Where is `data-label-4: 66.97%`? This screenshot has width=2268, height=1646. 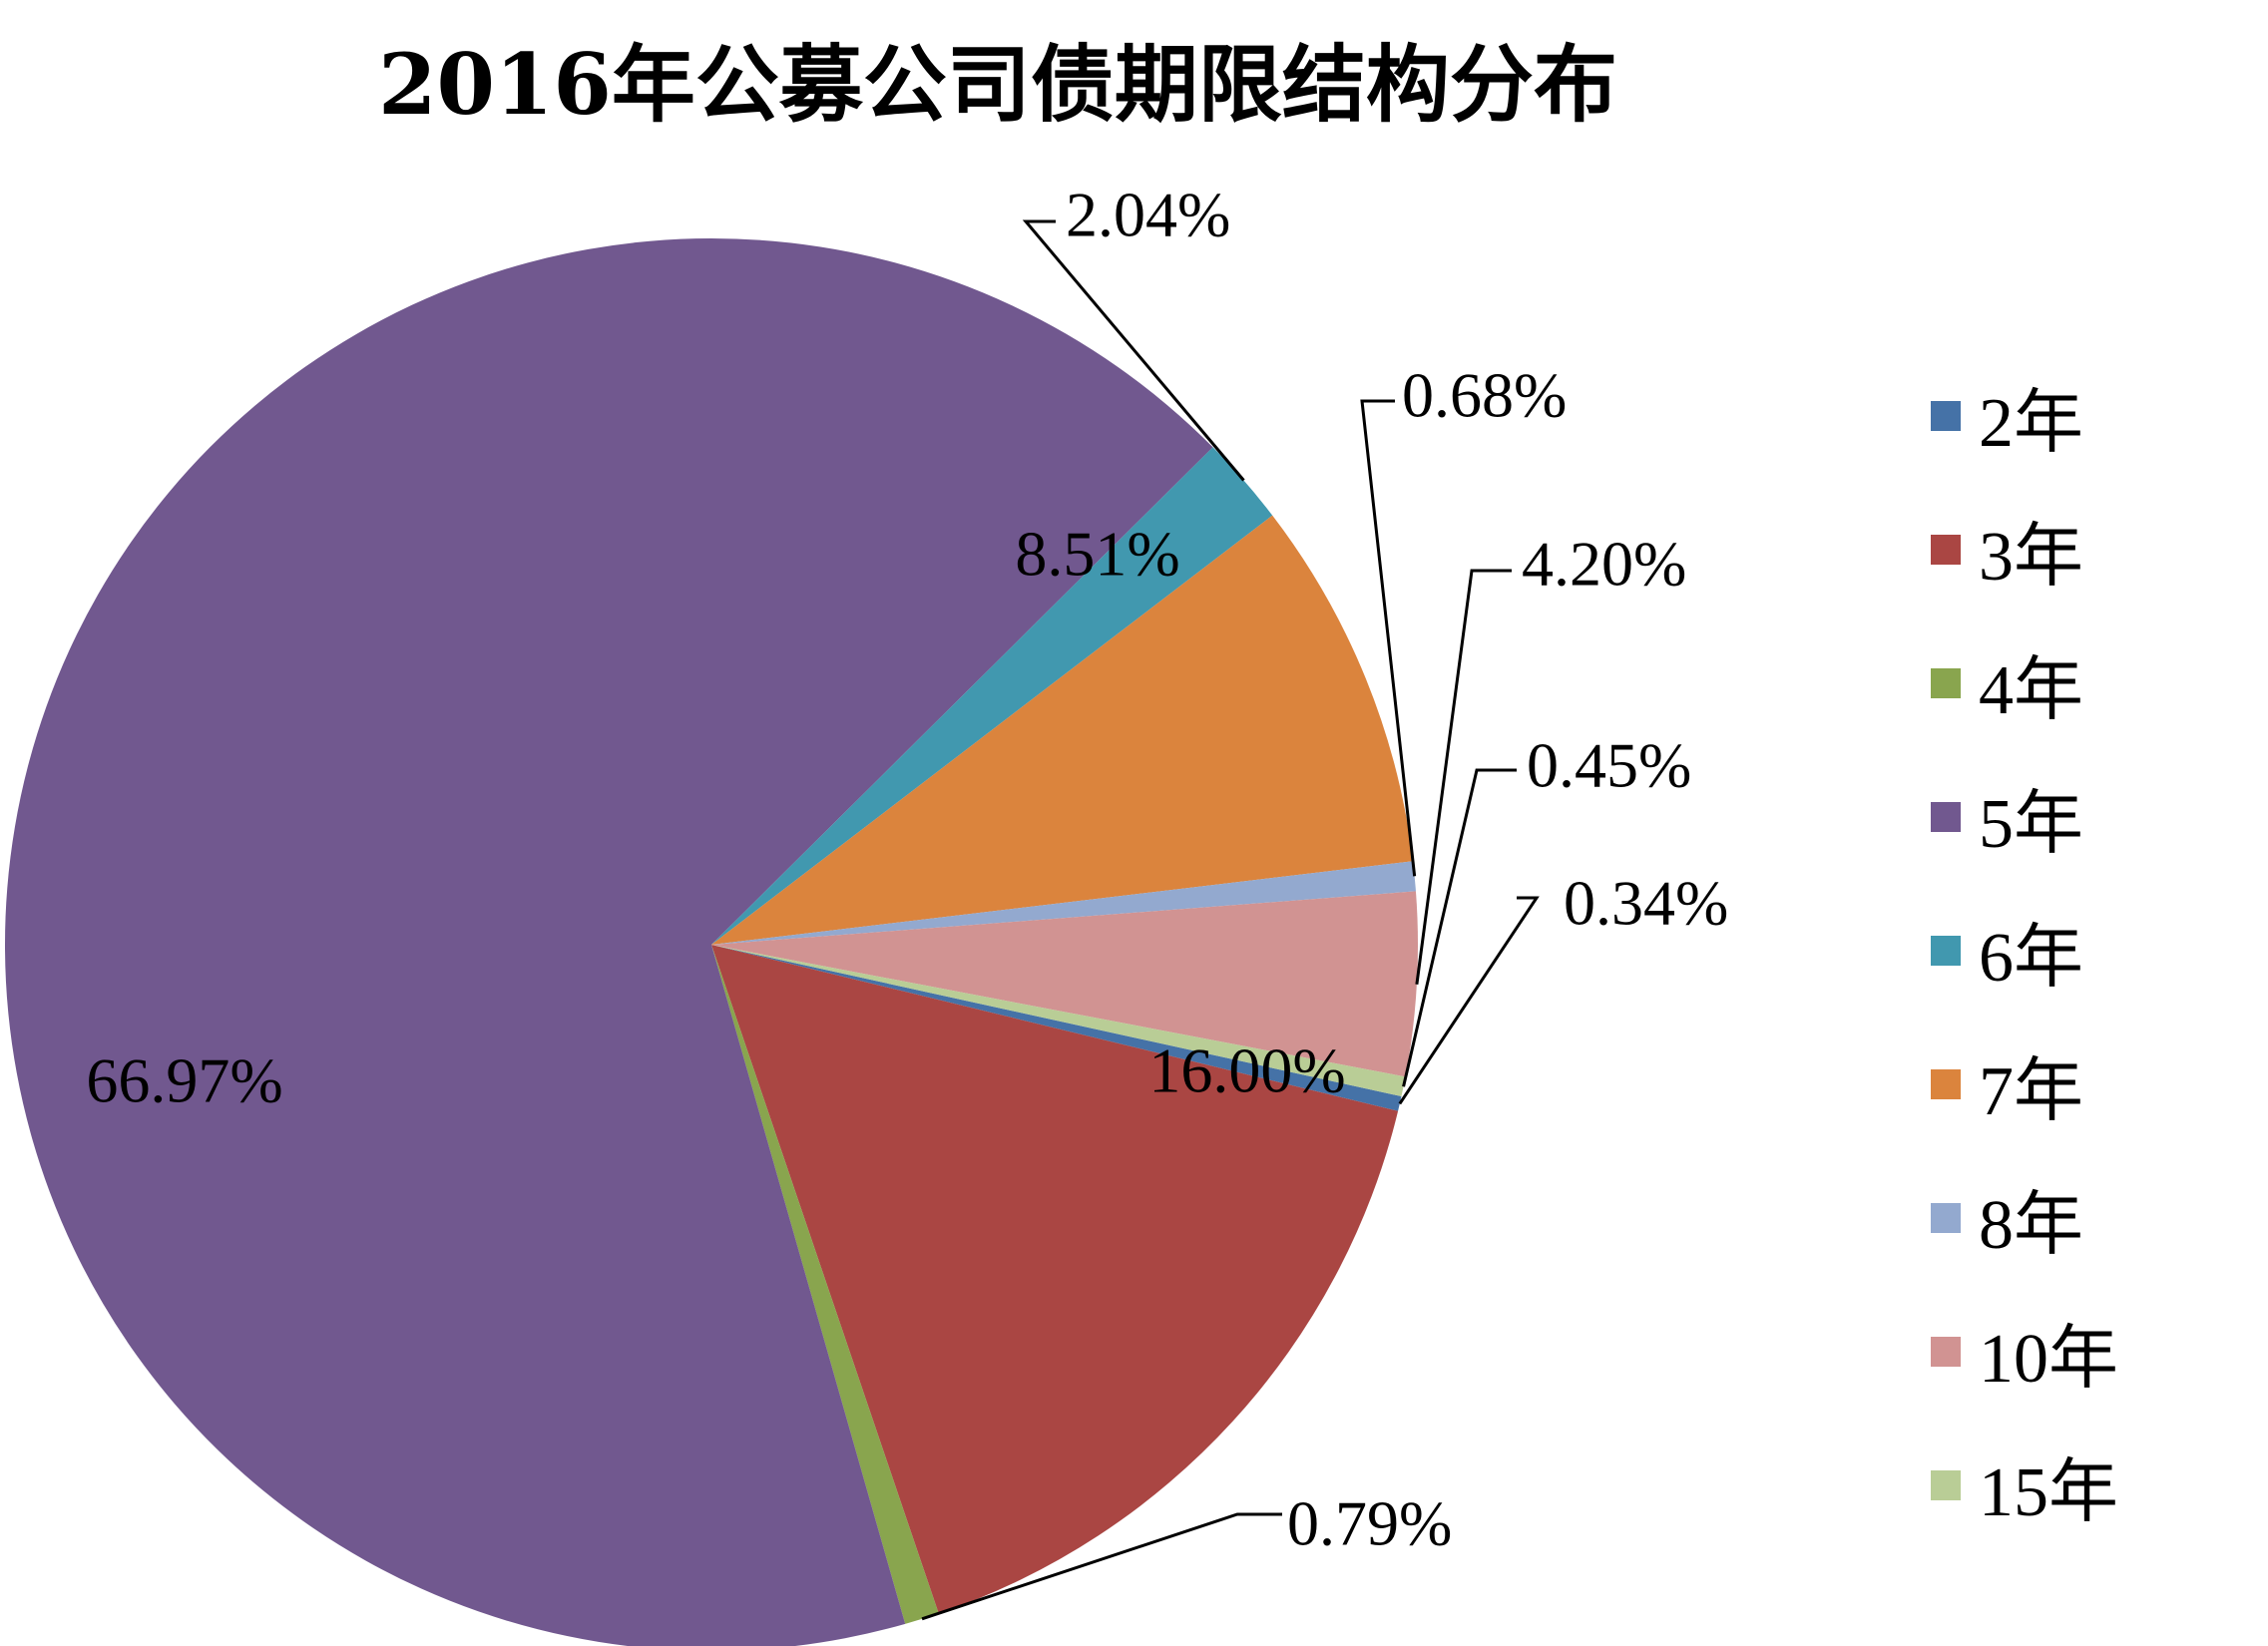
data-label-4: 66.97% is located at coordinates (184, 1080).